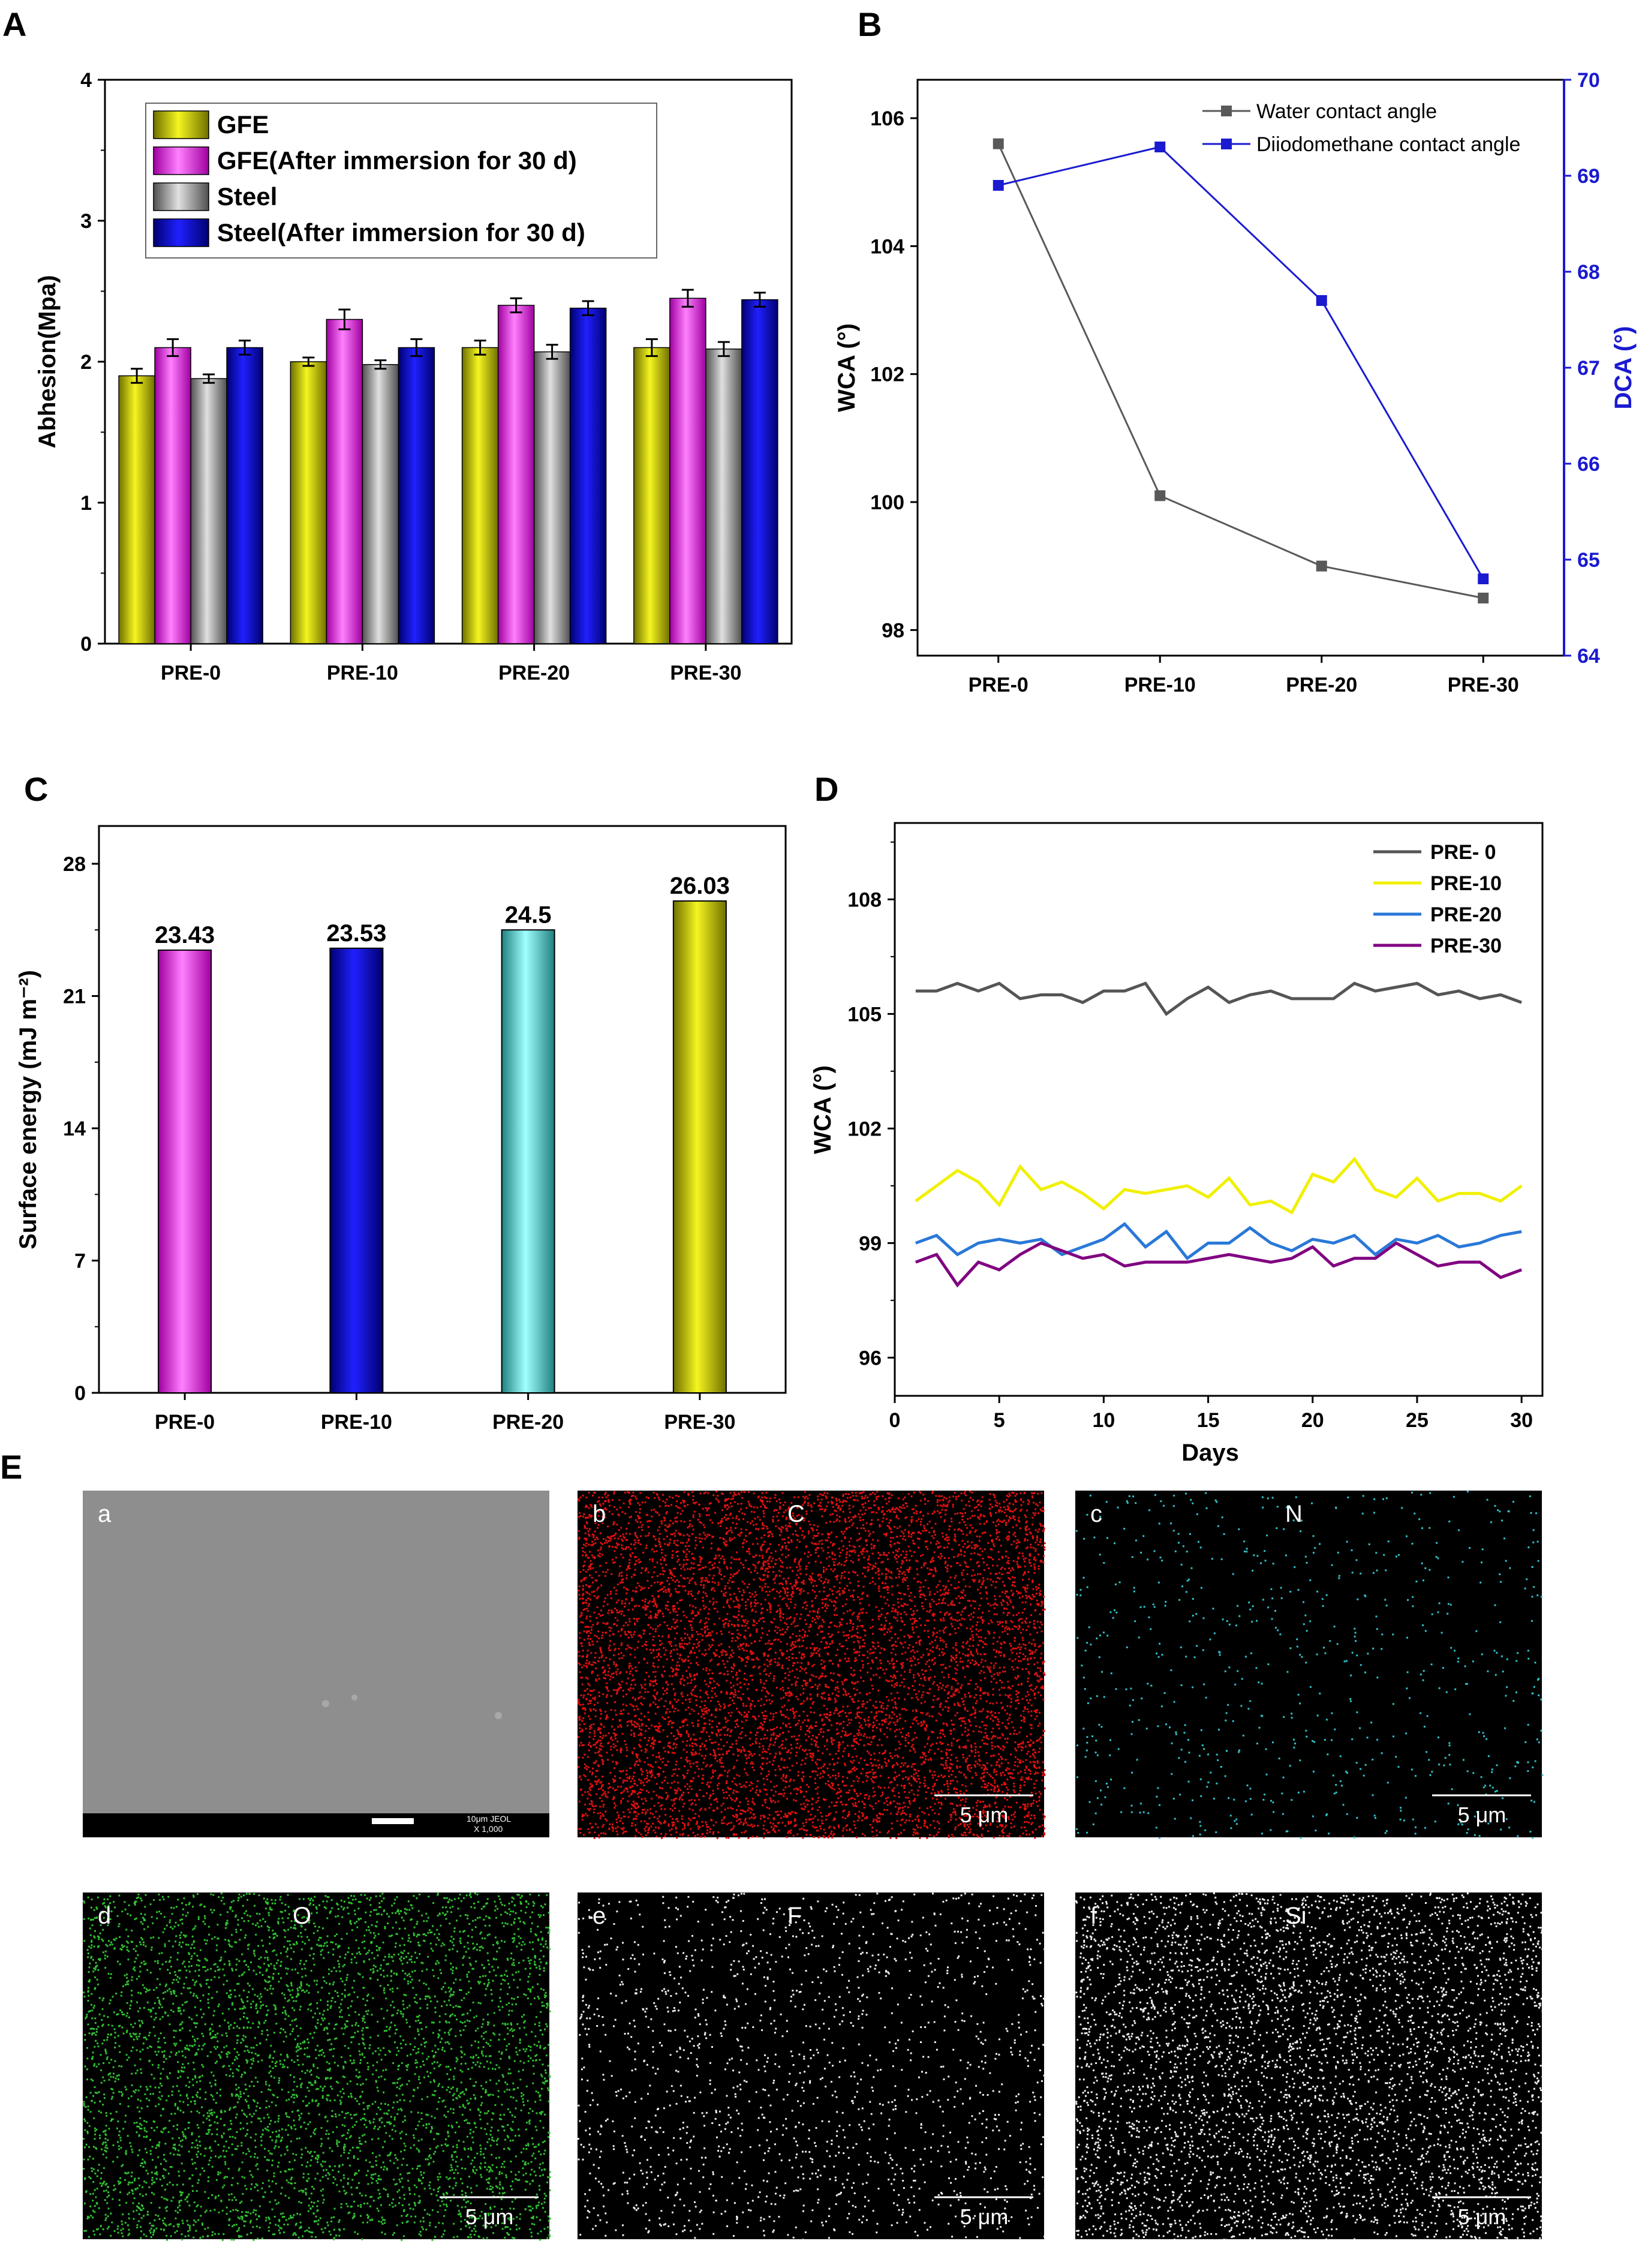  Describe the element at coordinates (1588, 560) in the screenshot. I see `chart-b-y2tick-label: 65` at that location.